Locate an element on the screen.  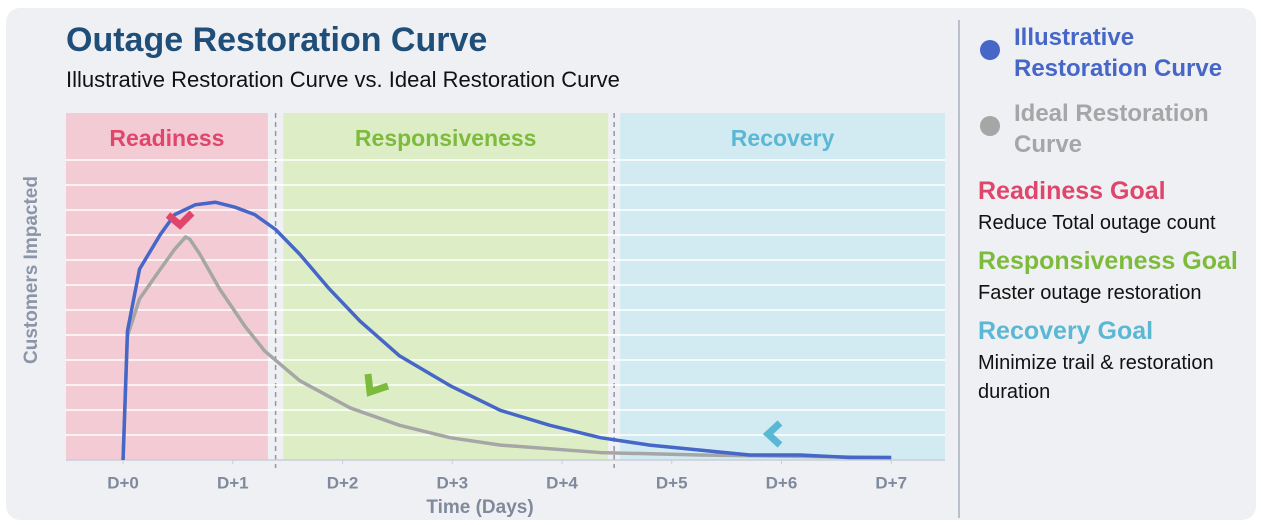
goal-text: Reduce Total outage count is located at coordinates (1097, 223).